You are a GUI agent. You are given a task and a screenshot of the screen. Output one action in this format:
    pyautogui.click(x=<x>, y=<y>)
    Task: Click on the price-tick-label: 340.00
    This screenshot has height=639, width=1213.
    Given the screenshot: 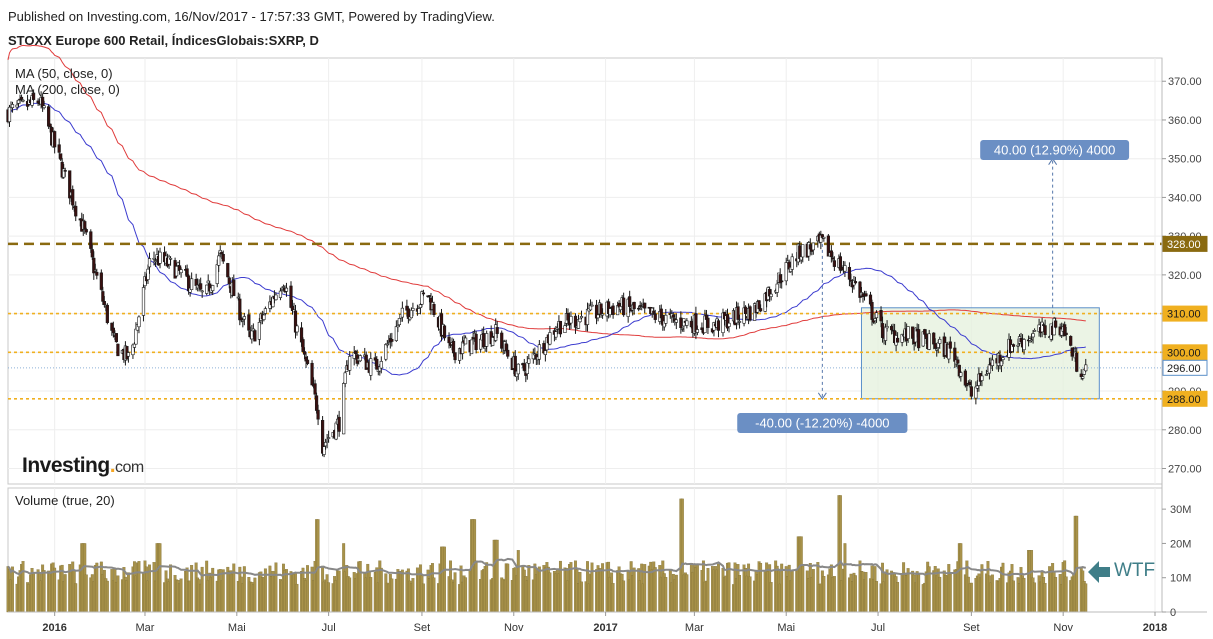 What is the action you would take?
    pyautogui.click(x=1185, y=198)
    